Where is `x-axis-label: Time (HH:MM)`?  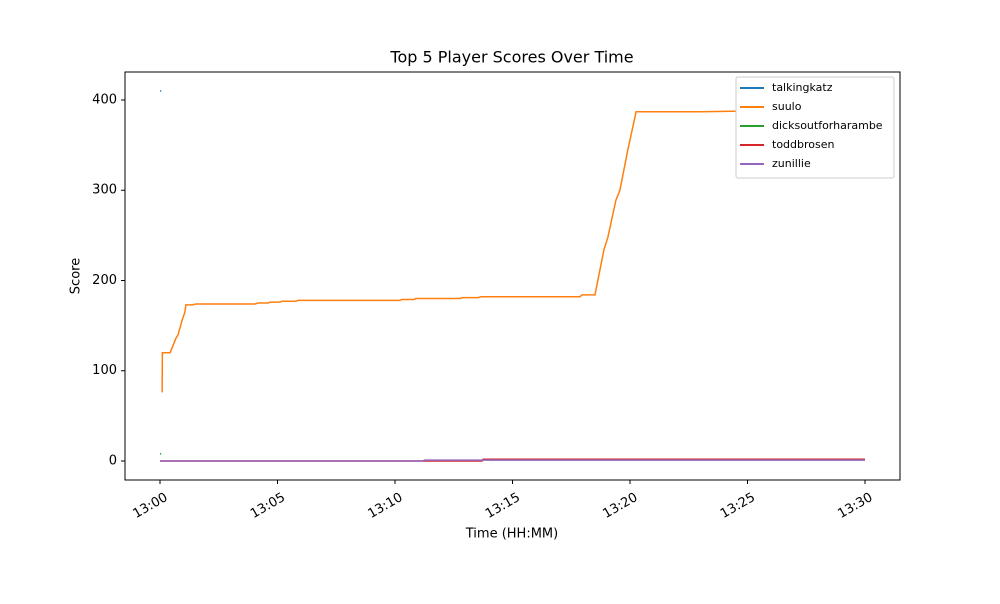
x-axis-label: Time (HH:MM) is located at coordinates (511, 534).